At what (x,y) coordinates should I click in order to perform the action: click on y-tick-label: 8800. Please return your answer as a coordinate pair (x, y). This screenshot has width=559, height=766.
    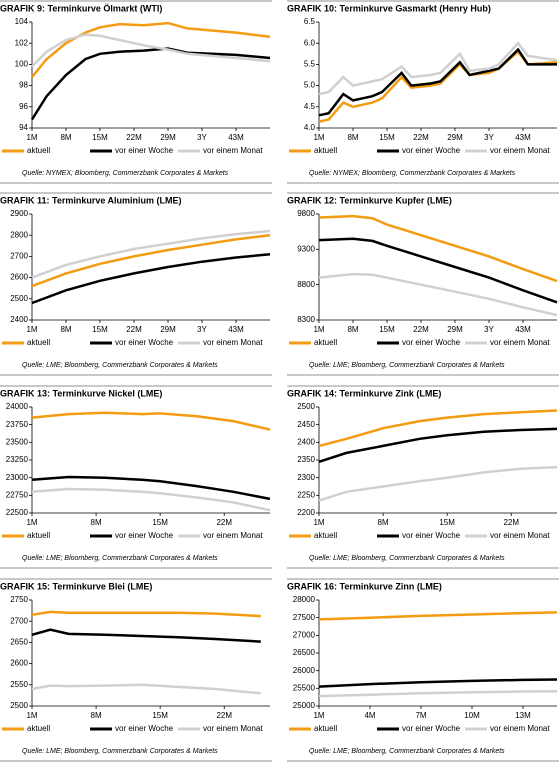
    Looking at the image, I should click on (306, 284).